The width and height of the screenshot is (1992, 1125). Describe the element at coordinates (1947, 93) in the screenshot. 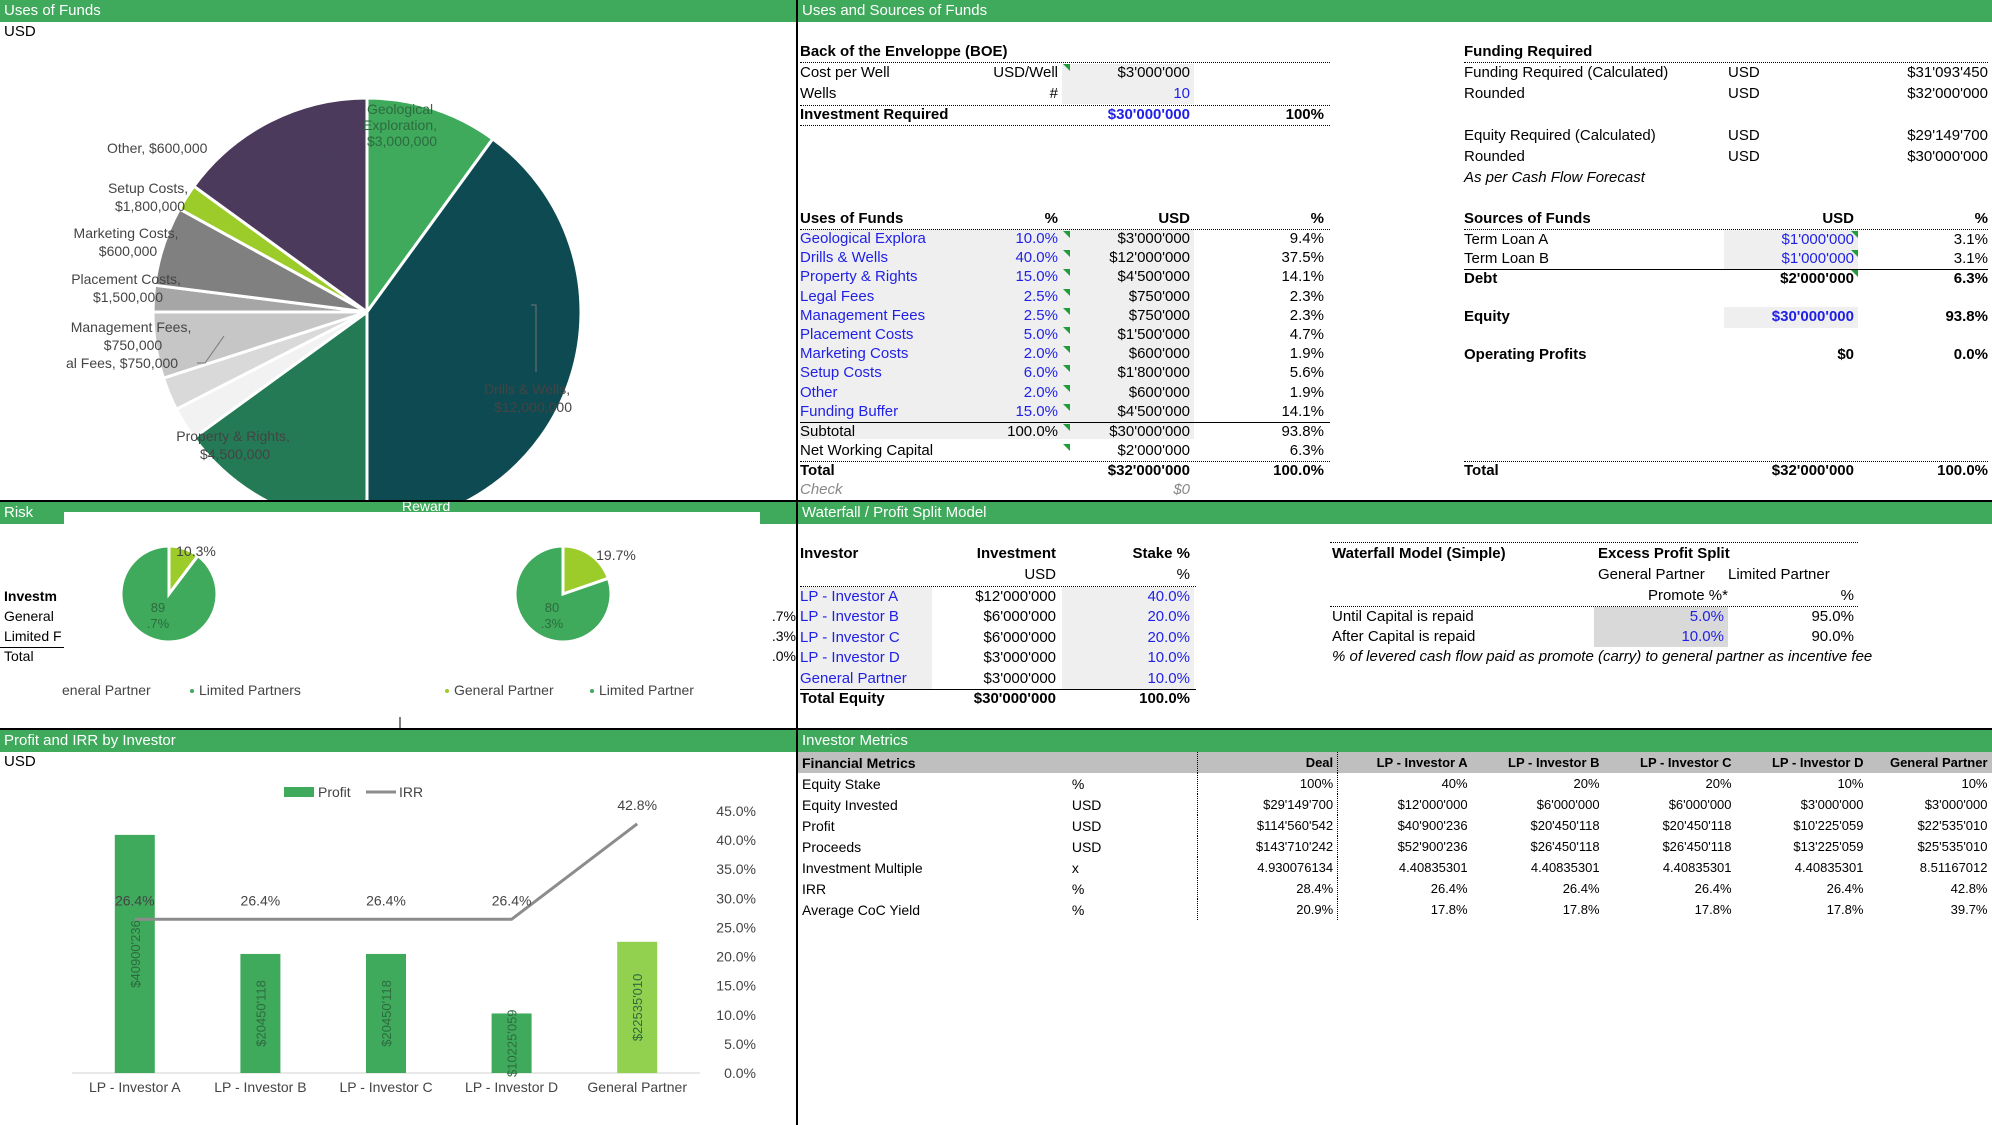

I see `funding-rounded-value: $32'000'000` at that location.